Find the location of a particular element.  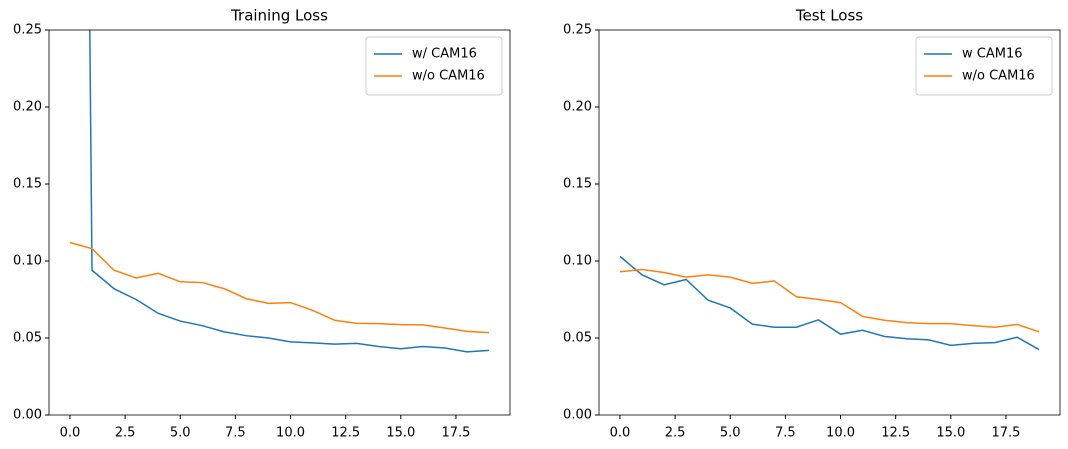

legend-label: w/ CAM16 is located at coordinates (444, 54).